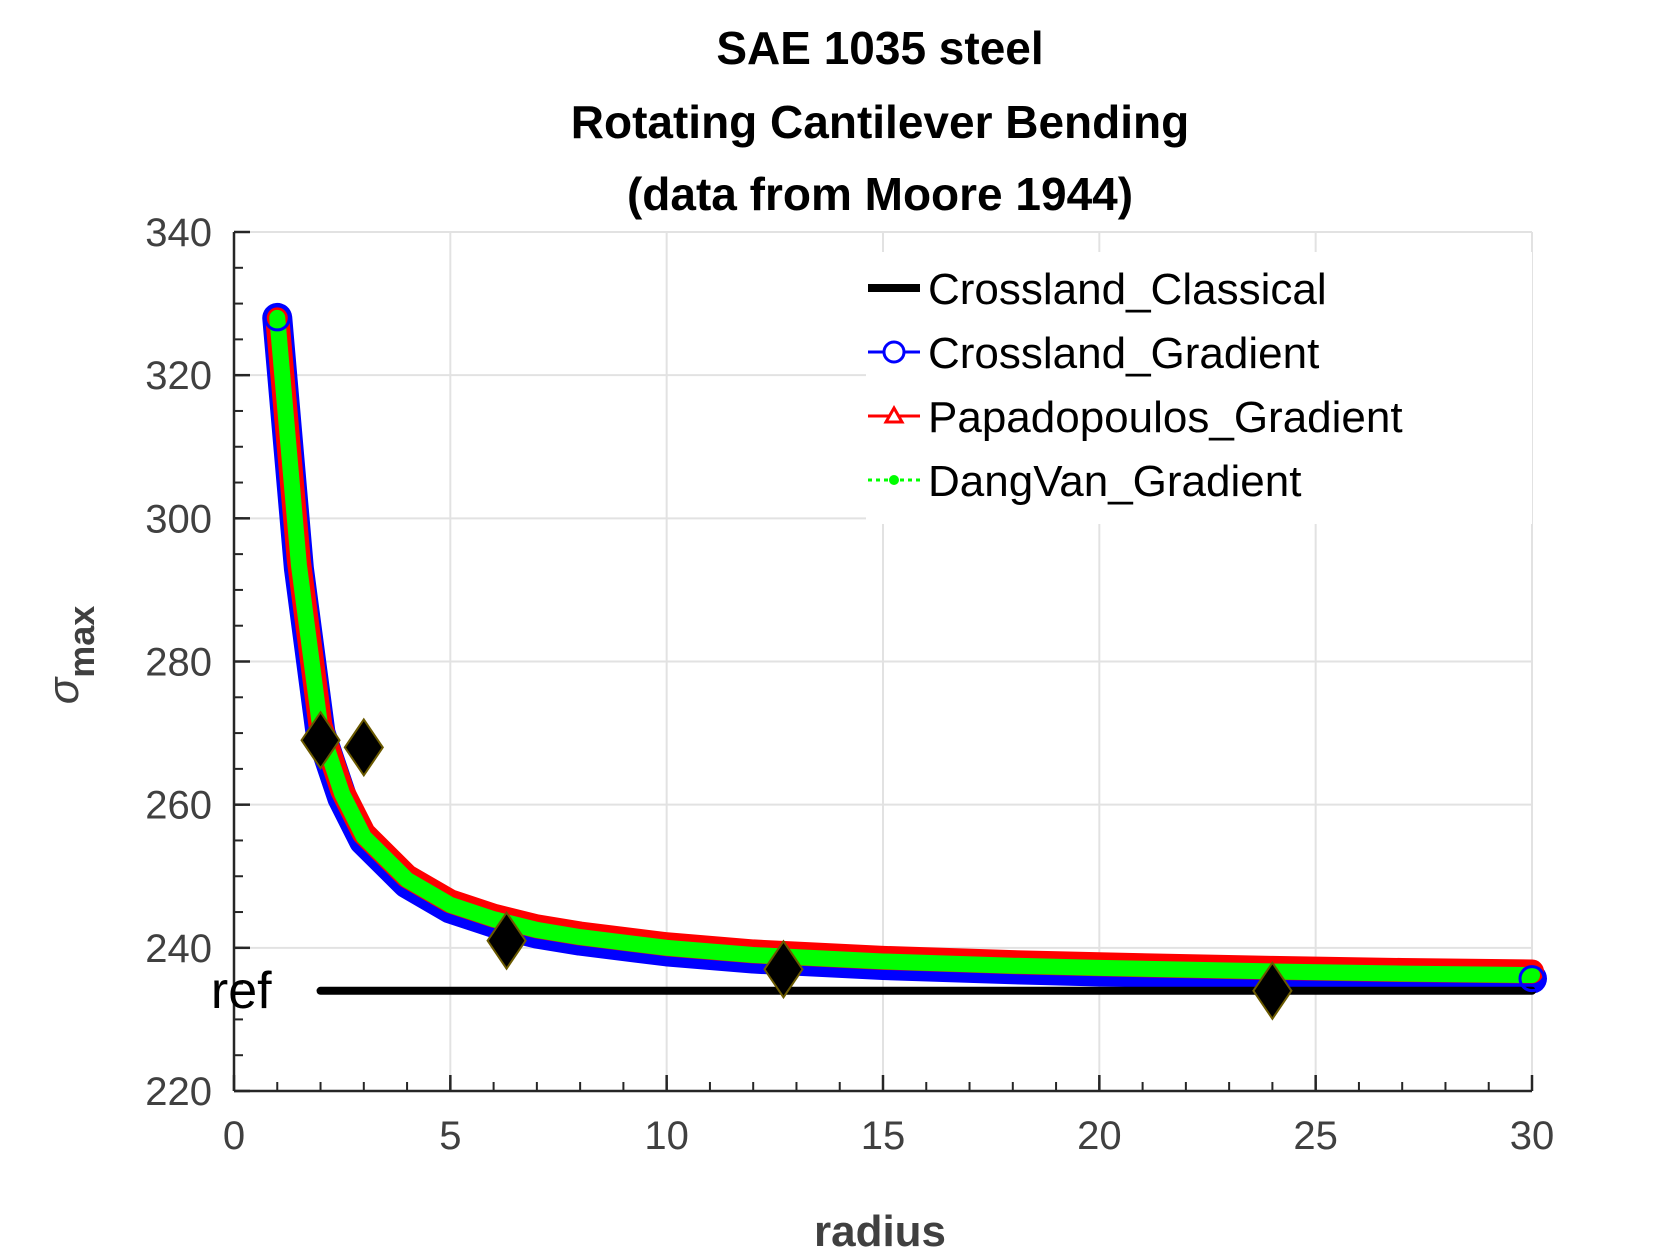 The height and width of the screenshot is (1250, 1667). I want to click on legend-entry: Papadopoulos_Gradient, so click(1165, 417).